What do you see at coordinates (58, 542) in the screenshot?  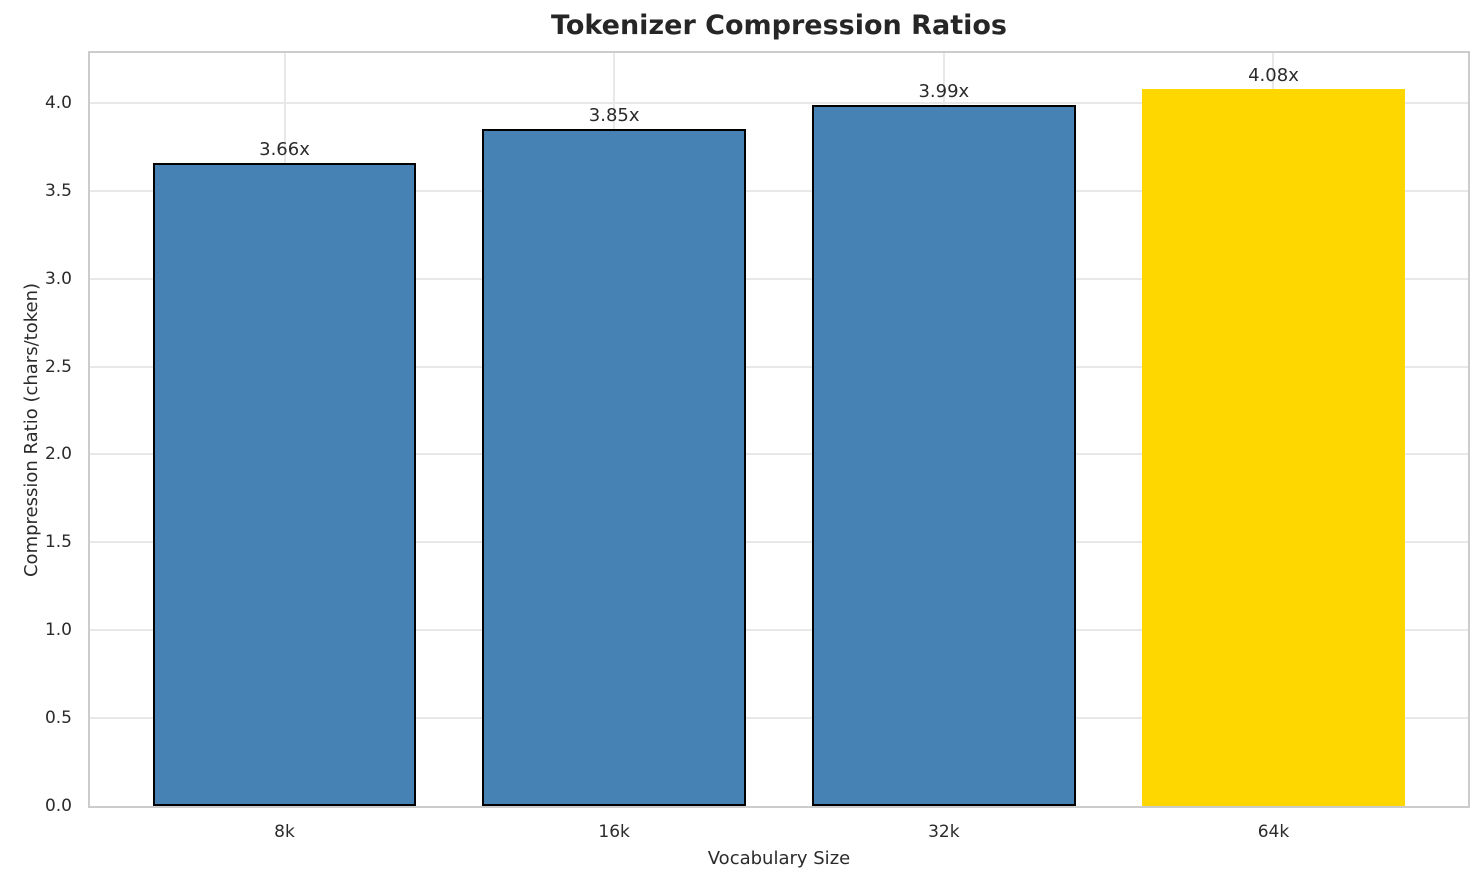 I see `y-tick-label: 1.5` at bounding box center [58, 542].